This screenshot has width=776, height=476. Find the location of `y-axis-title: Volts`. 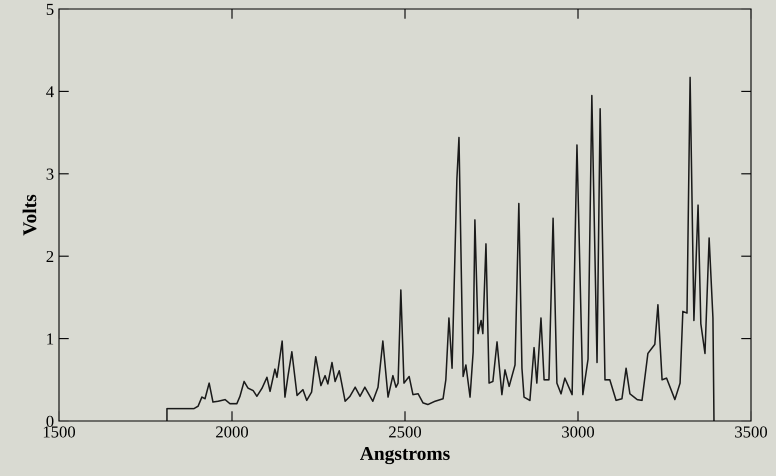

y-axis-title: Volts is located at coordinates (29, 215).